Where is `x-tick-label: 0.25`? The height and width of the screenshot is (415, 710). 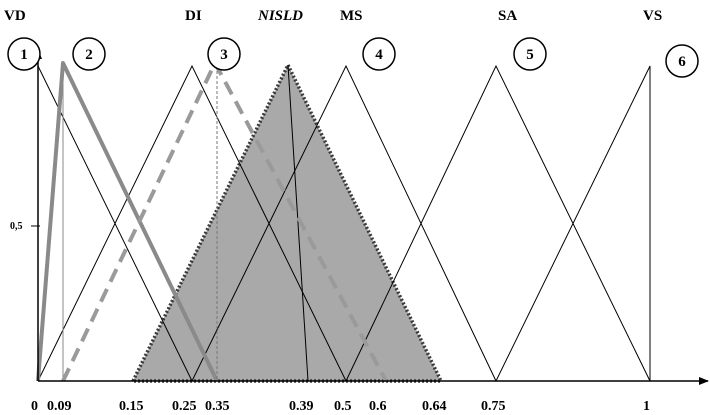
x-tick-label: 0.25 is located at coordinates (184, 406).